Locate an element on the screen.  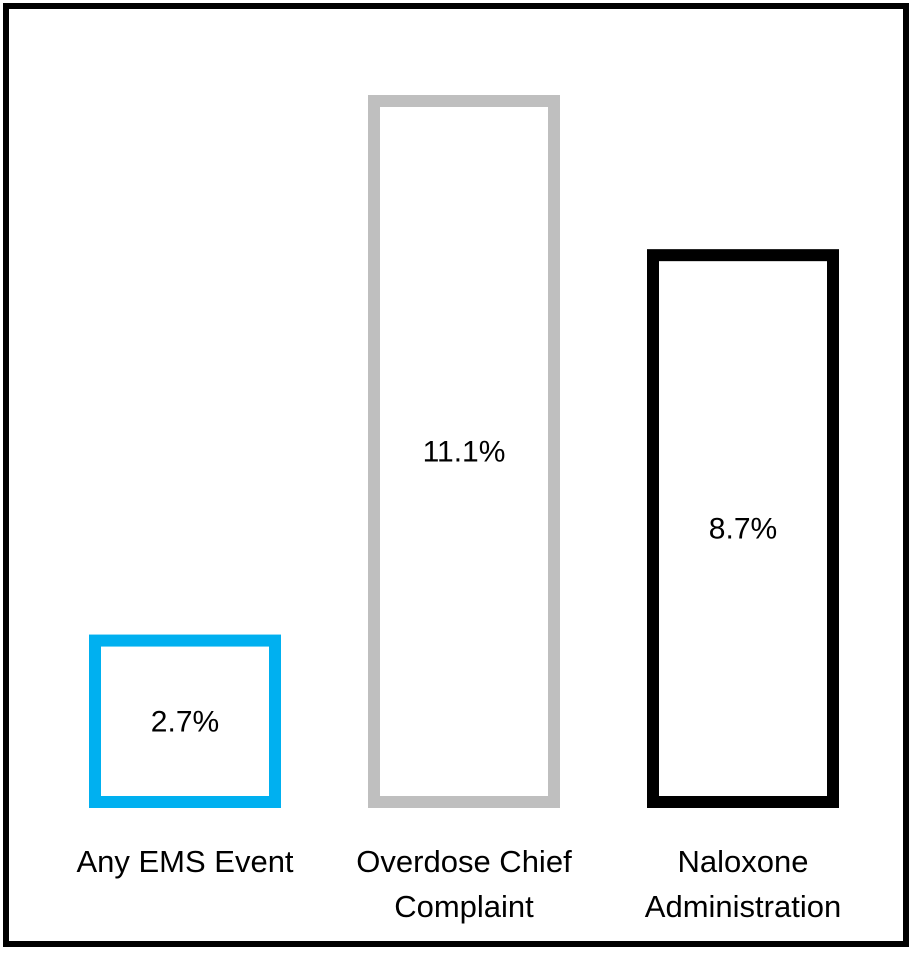
category-label: Administration is located at coordinates (743, 906).